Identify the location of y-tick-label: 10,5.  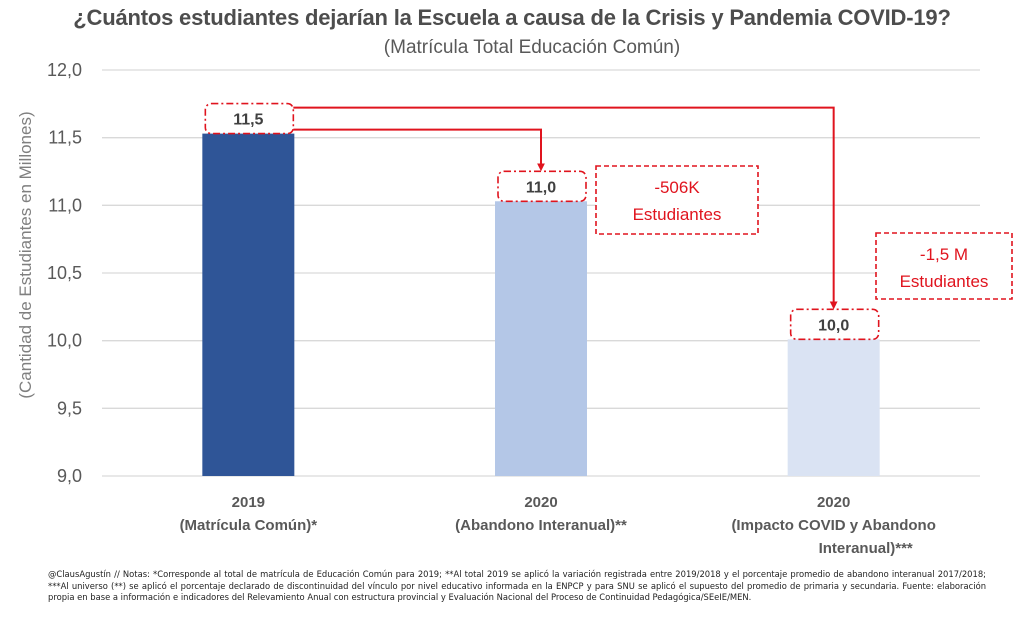
(64, 273).